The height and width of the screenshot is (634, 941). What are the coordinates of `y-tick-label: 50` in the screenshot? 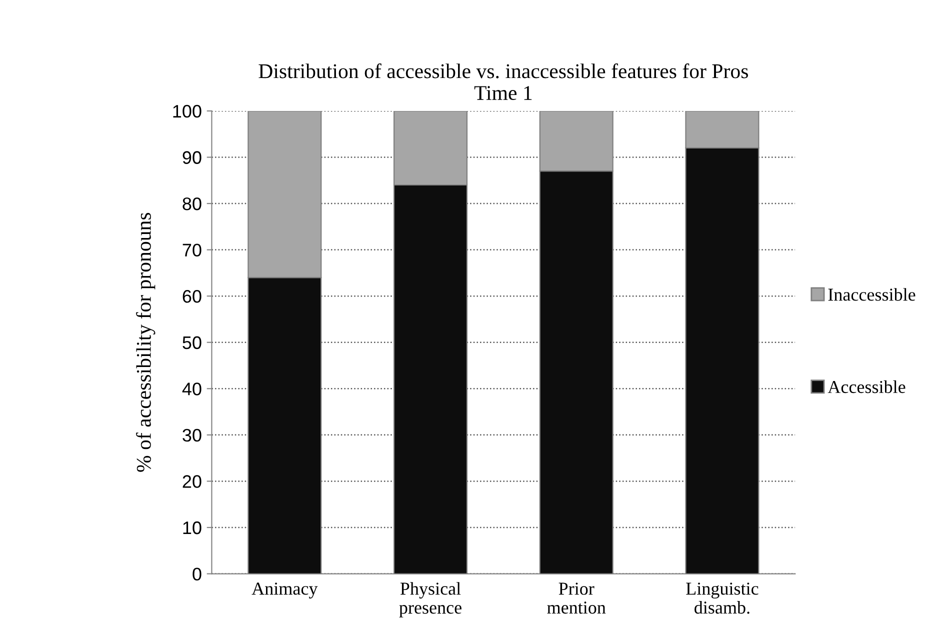 It's located at (192, 343).